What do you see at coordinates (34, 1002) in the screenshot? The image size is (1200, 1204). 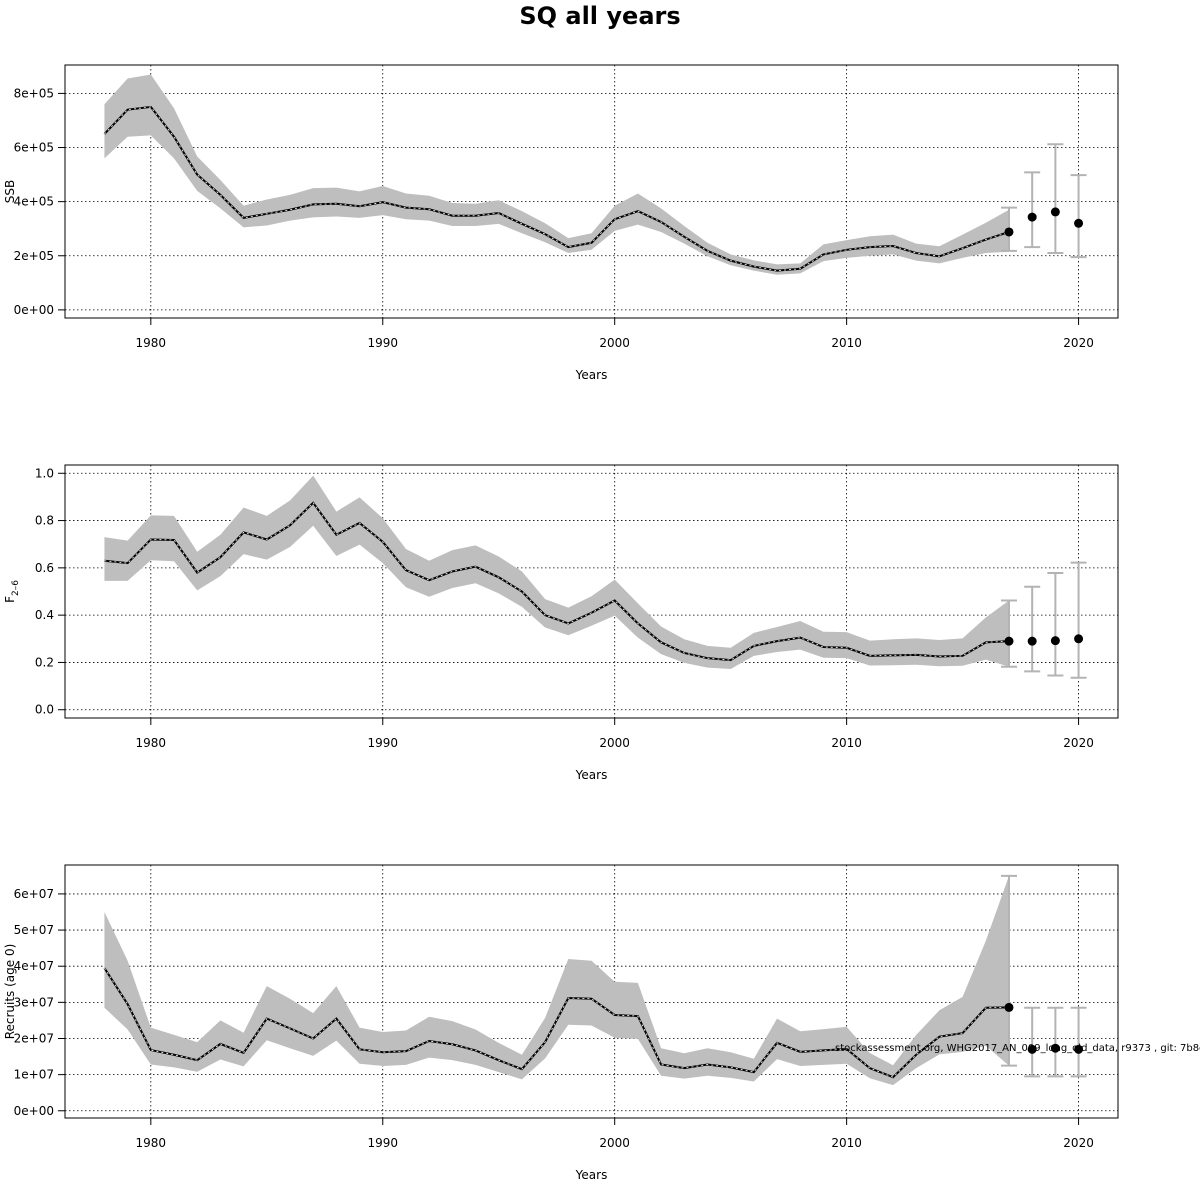 I see `y-tick-label: 3e+07` at bounding box center [34, 1002].